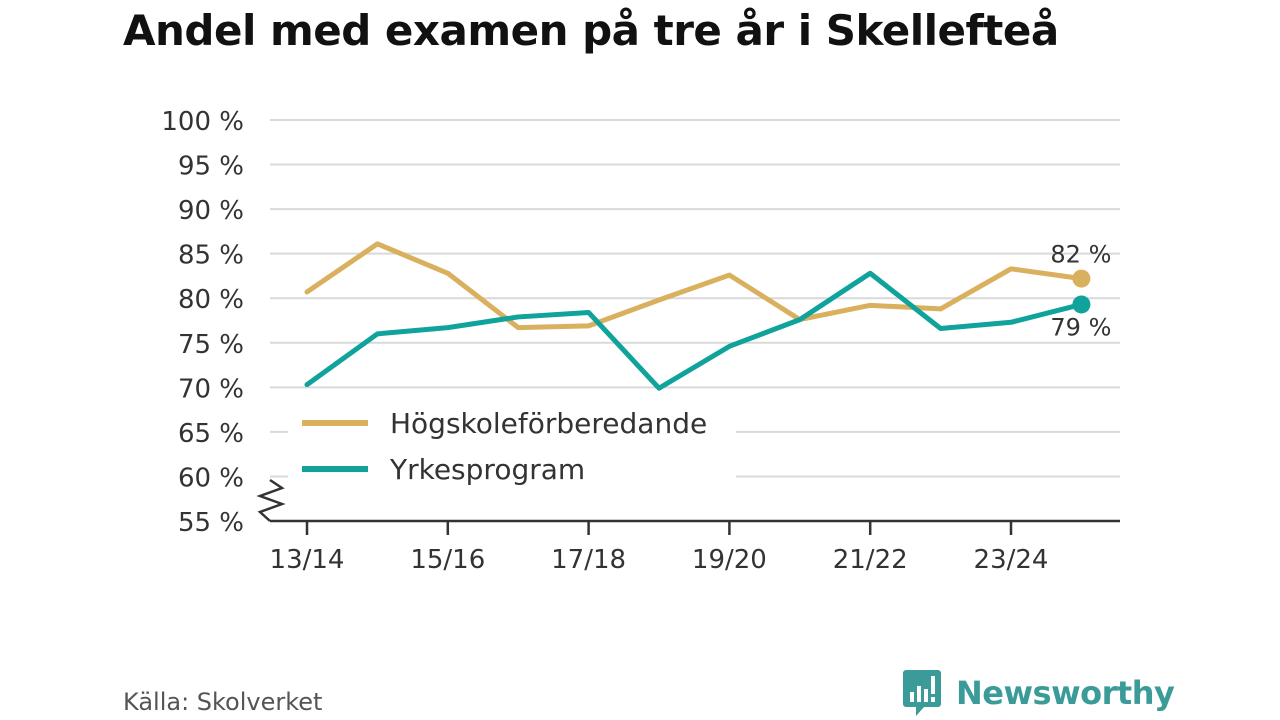 This screenshot has height=720, width=1280. I want to click on series-line-yrkesprogram, so click(694, 330).